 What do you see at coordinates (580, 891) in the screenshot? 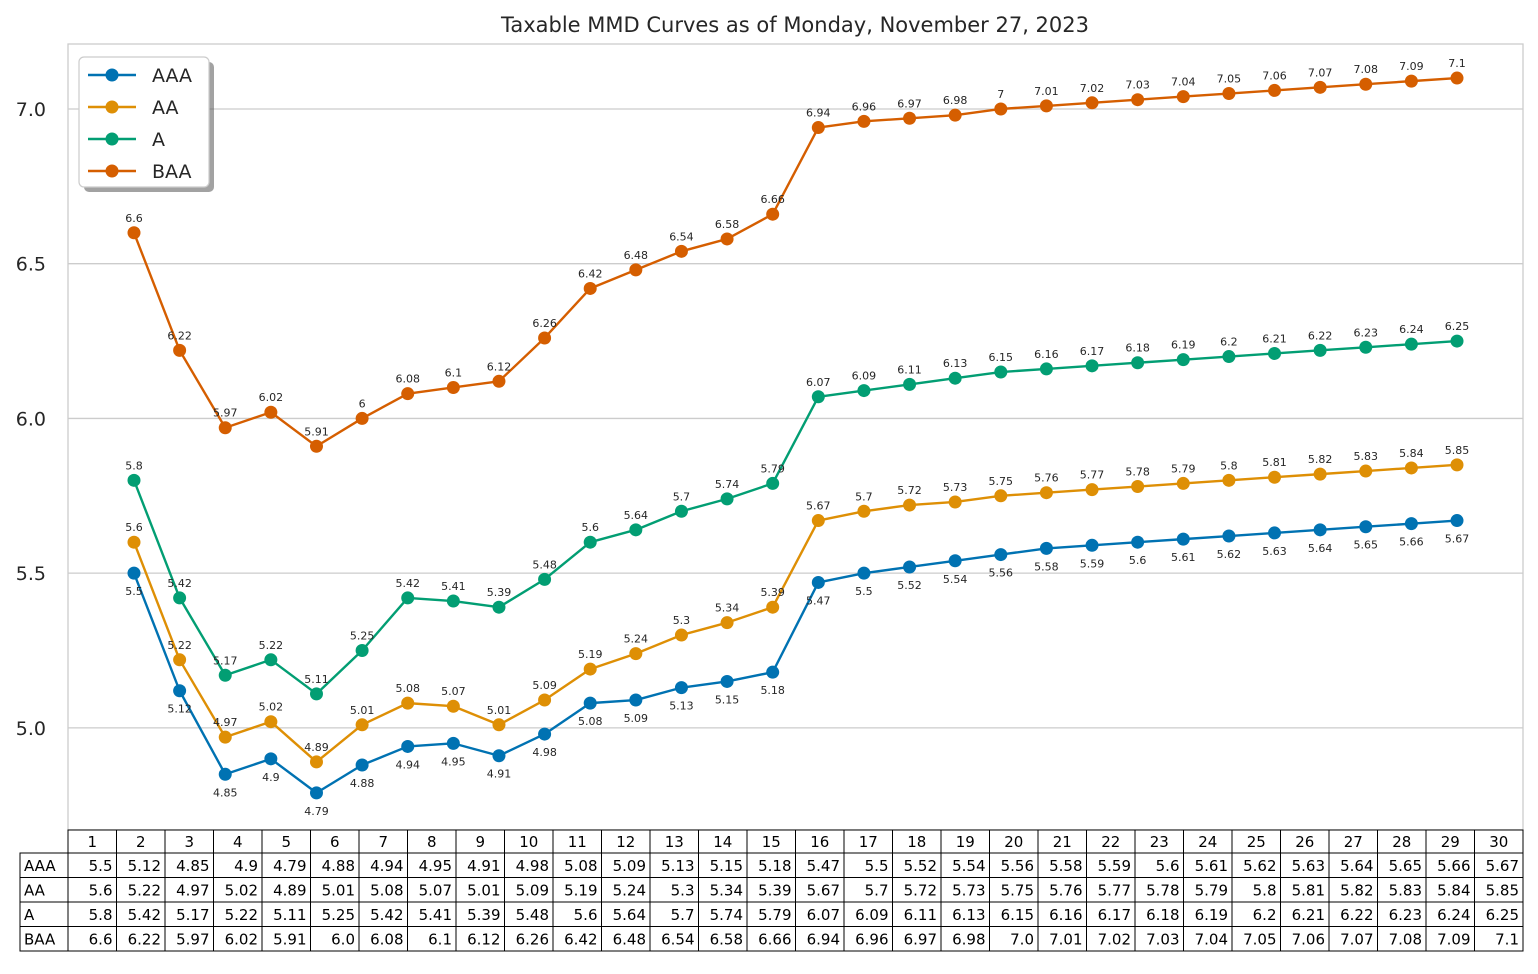
I see `table-cell: 5.19` at bounding box center [580, 891].